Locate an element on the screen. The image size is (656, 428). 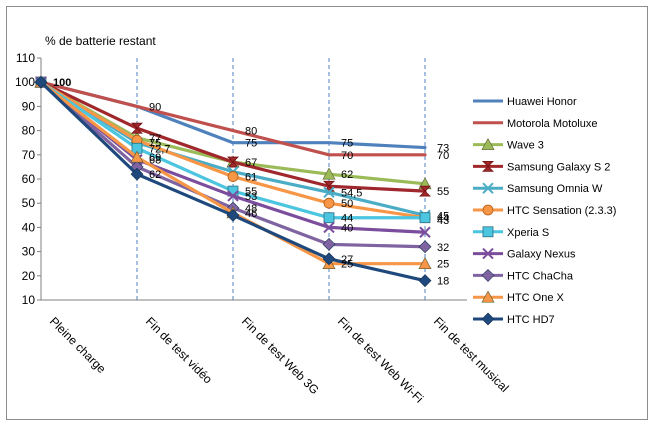
legend-label: HTC Sensation (2.3.3) is located at coordinates (561, 211).